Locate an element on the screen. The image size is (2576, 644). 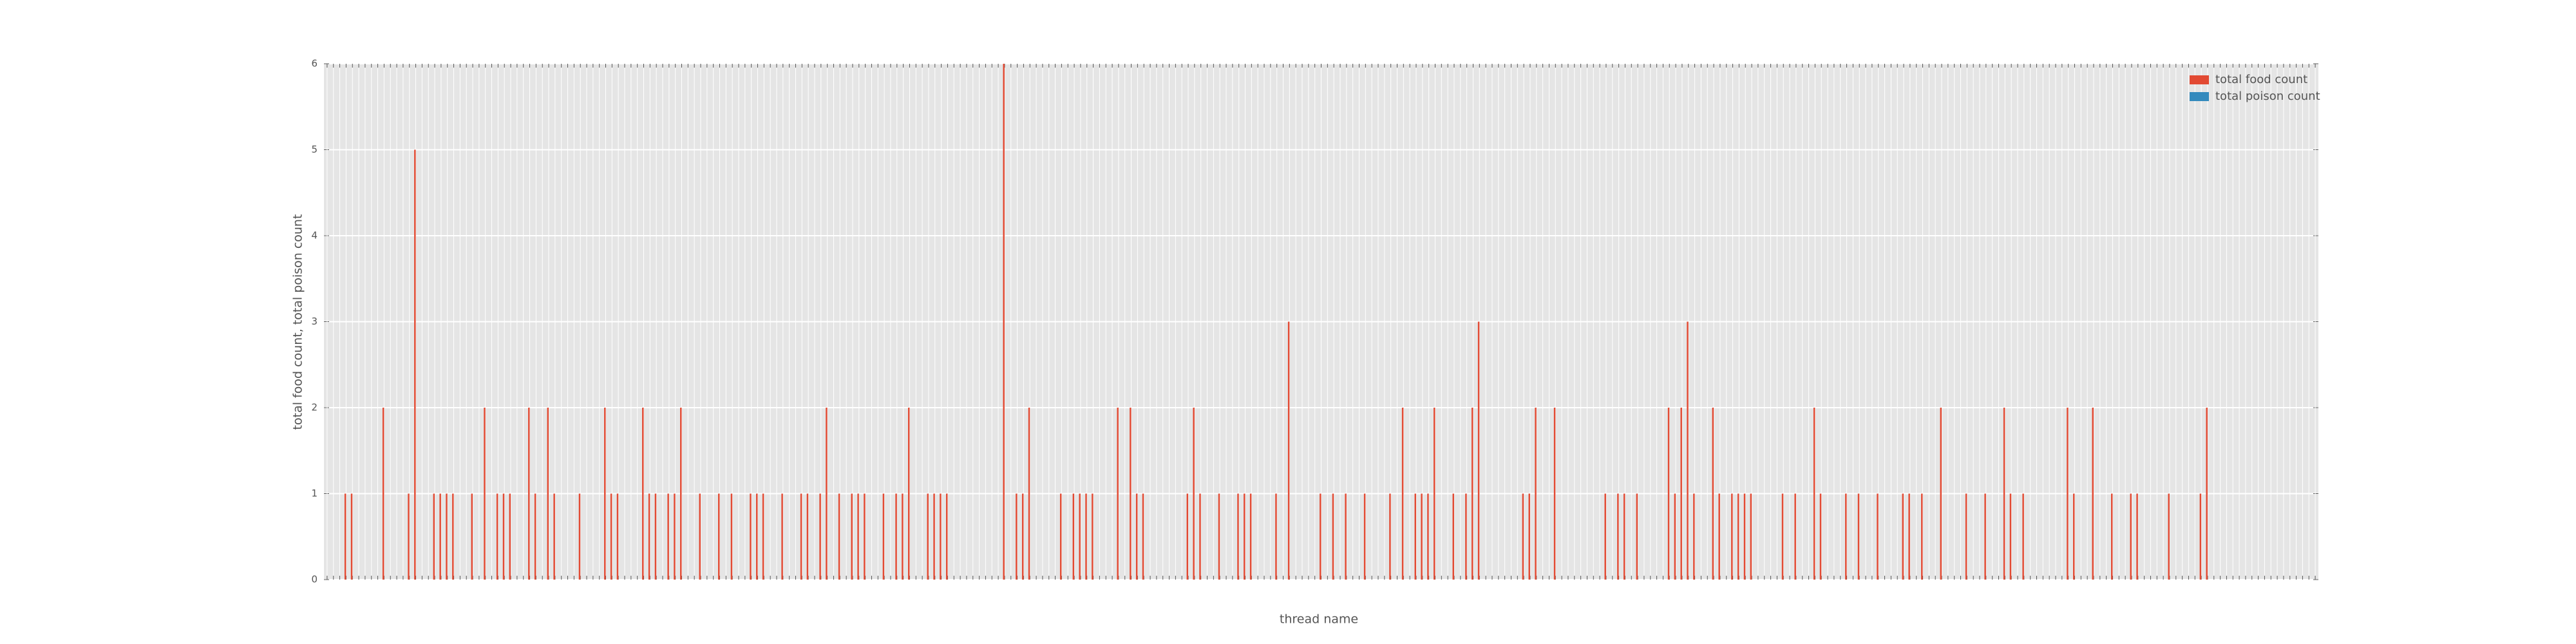
y-tick-label: 3 is located at coordinates (314, 321).